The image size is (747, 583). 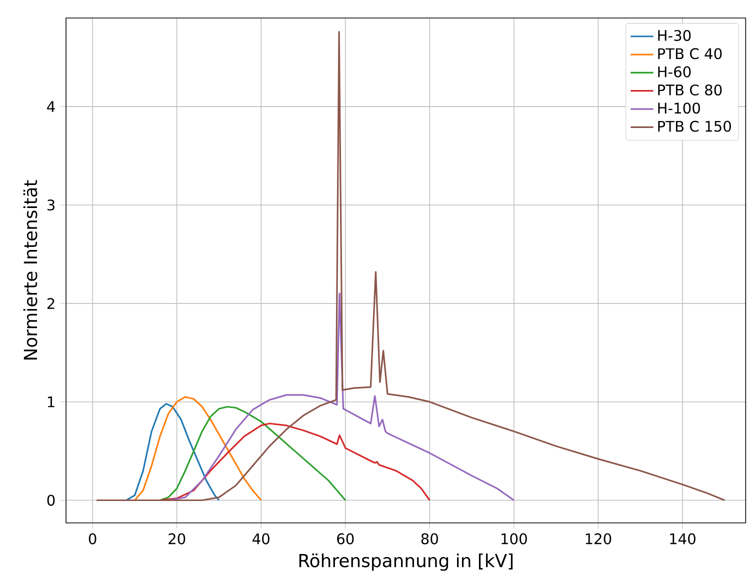 What do you see at coordinates (51, 500) in the screenshot?
I see `y-tick-label: 0` at bounding box center [51, 500].